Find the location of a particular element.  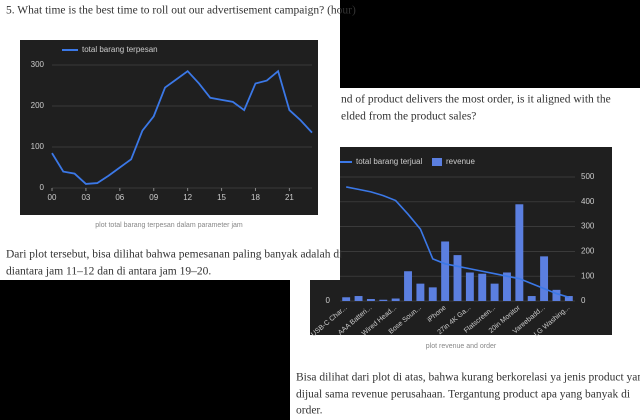

legend-swatch is located at coordinates (437, 162).